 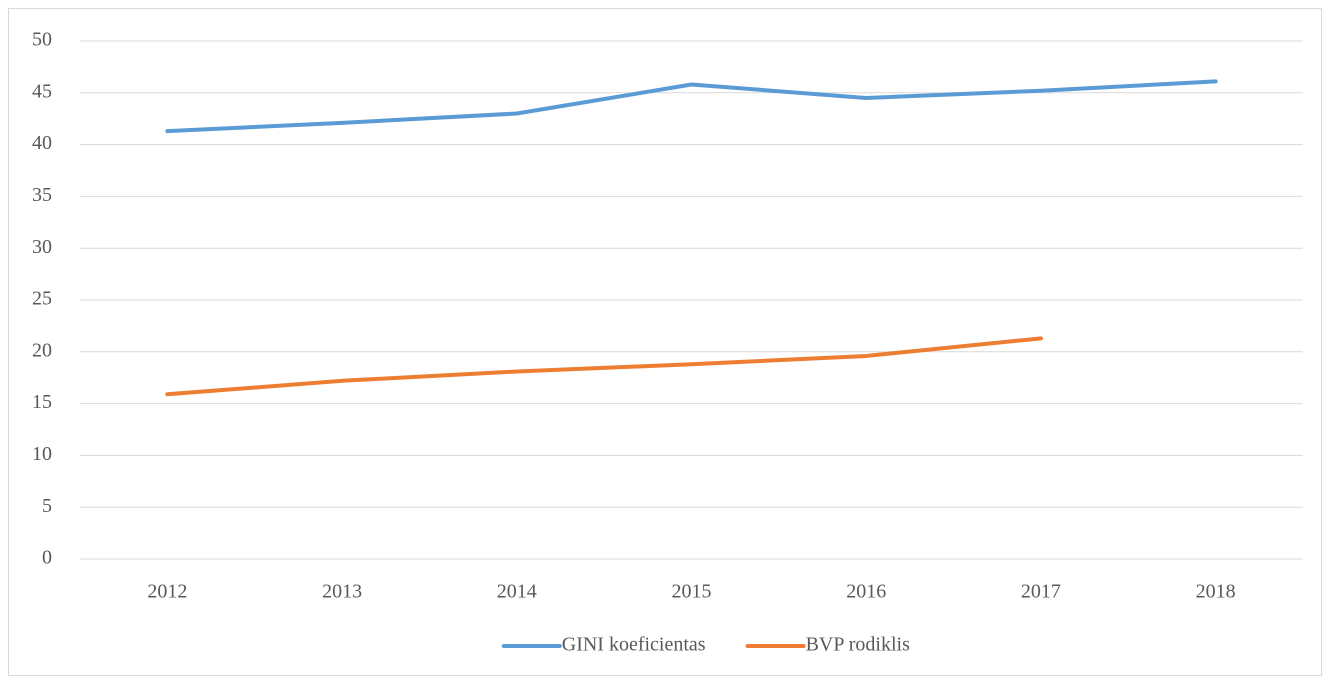 I want to click on x-tick-label: 2015, so click(x=692, y=592).